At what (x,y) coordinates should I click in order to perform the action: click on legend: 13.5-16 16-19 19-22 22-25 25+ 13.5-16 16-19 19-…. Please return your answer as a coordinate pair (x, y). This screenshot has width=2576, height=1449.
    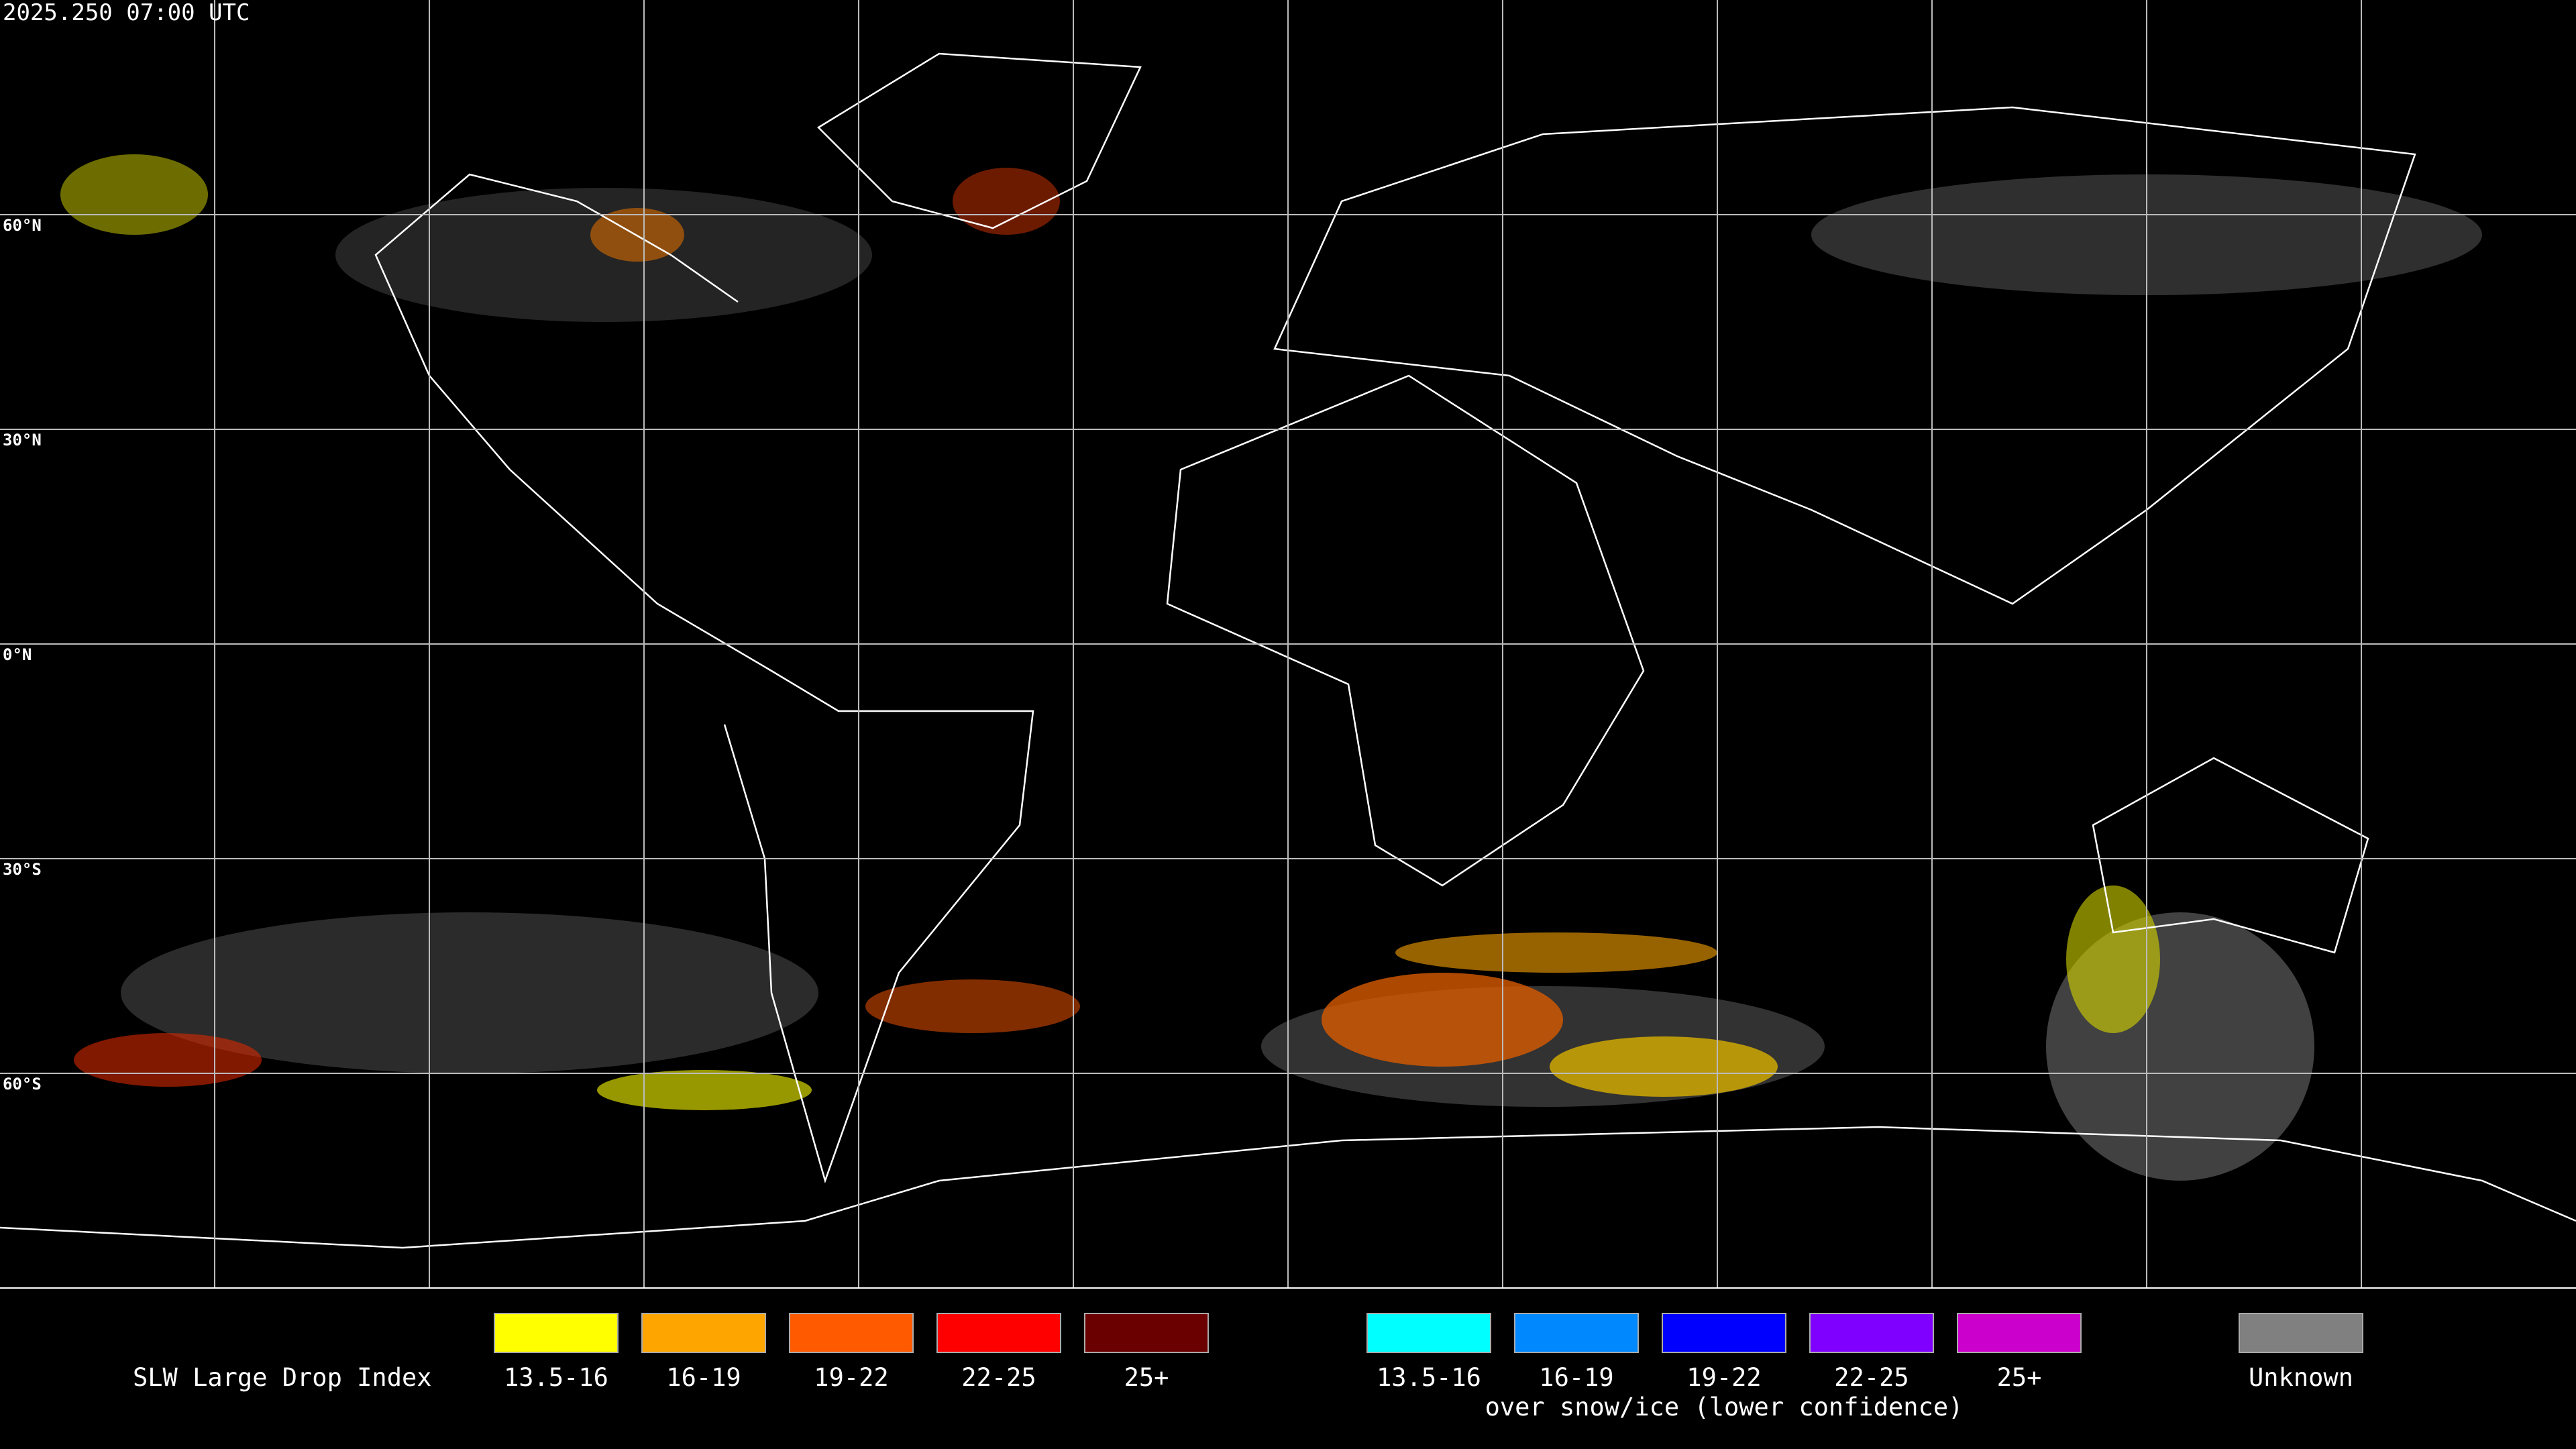
    Looking at the image, I should click on (1428, 1367).